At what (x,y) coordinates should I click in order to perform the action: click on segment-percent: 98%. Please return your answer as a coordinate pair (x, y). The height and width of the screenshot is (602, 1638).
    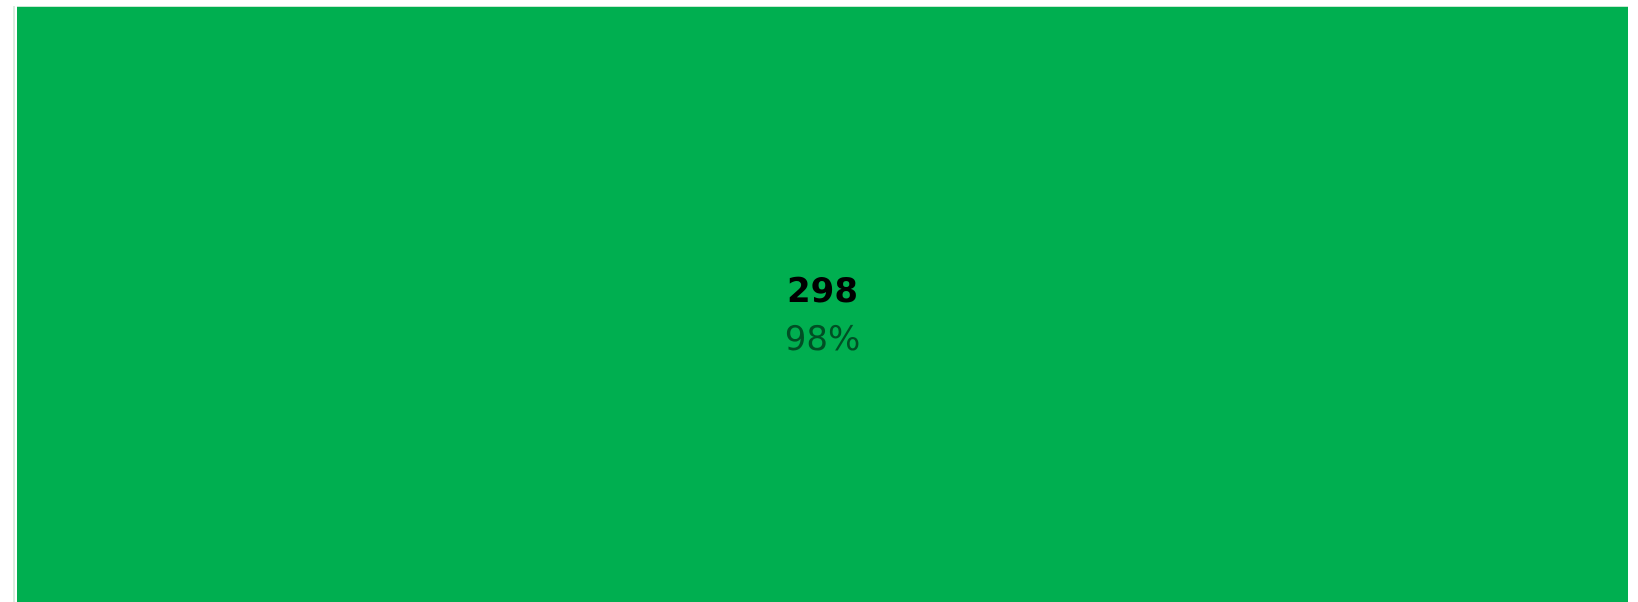
    Looking at the image, I should click on (822, 339).